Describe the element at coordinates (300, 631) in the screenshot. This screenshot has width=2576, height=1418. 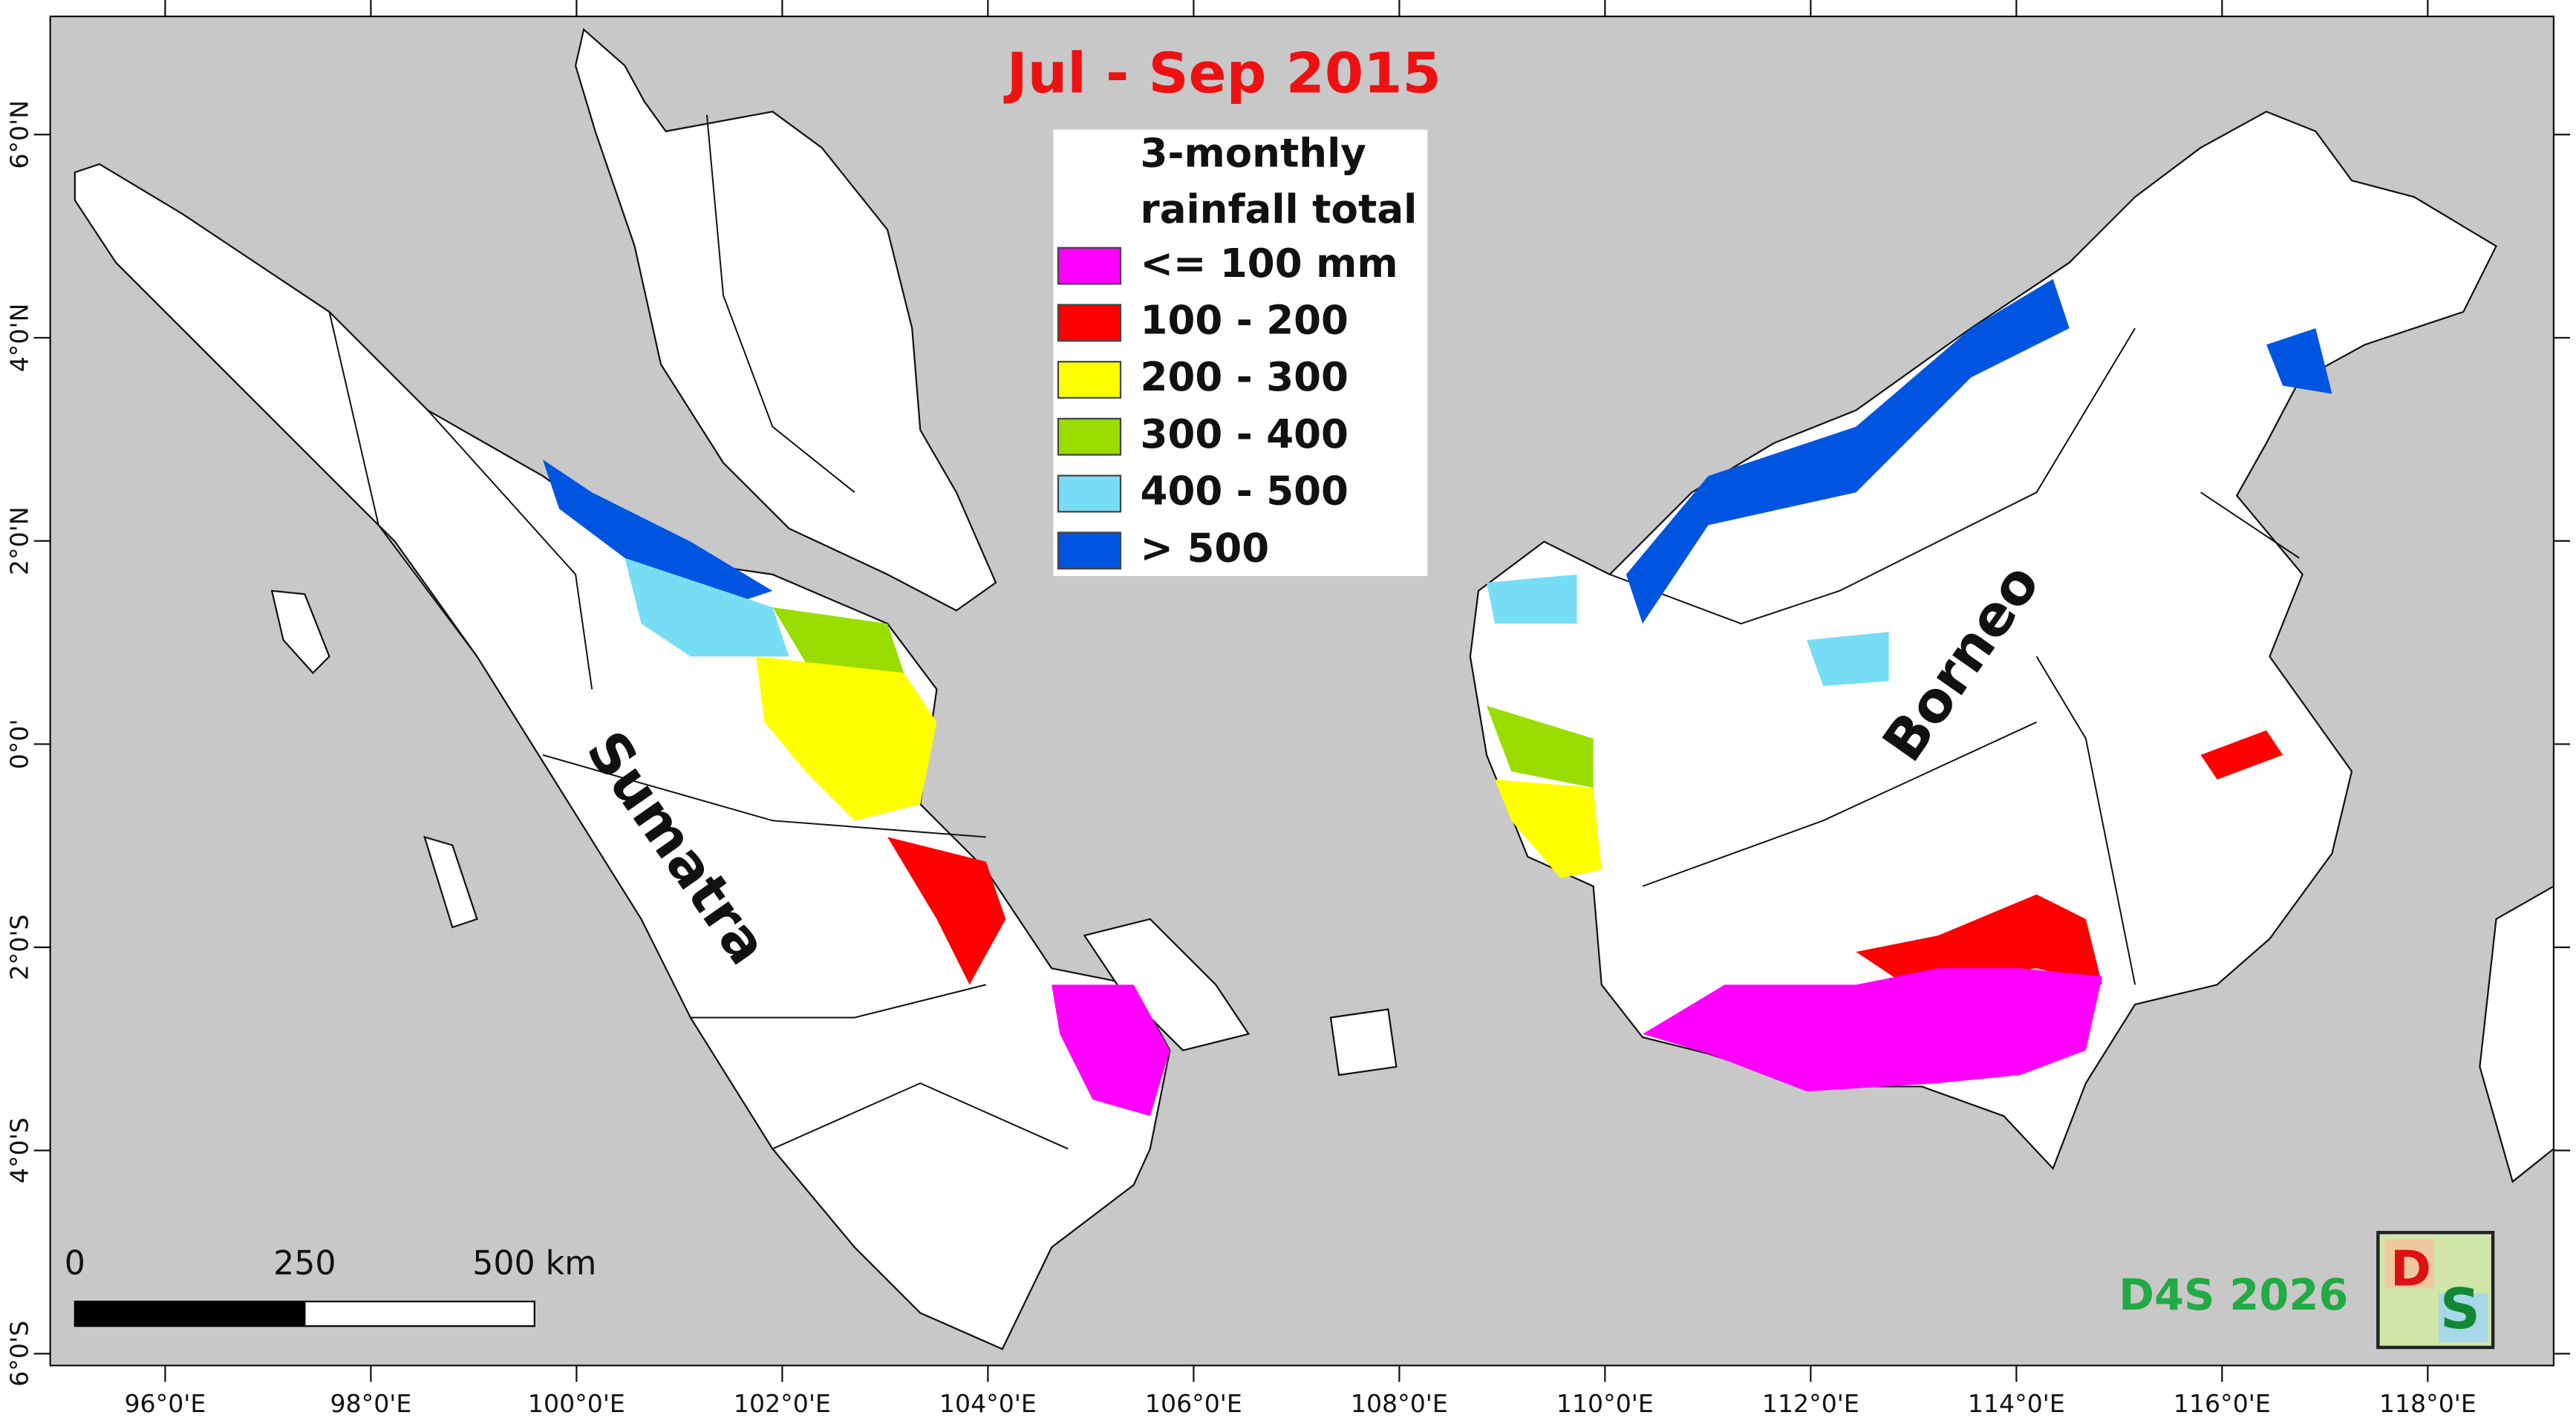
I see `nias` at that location.